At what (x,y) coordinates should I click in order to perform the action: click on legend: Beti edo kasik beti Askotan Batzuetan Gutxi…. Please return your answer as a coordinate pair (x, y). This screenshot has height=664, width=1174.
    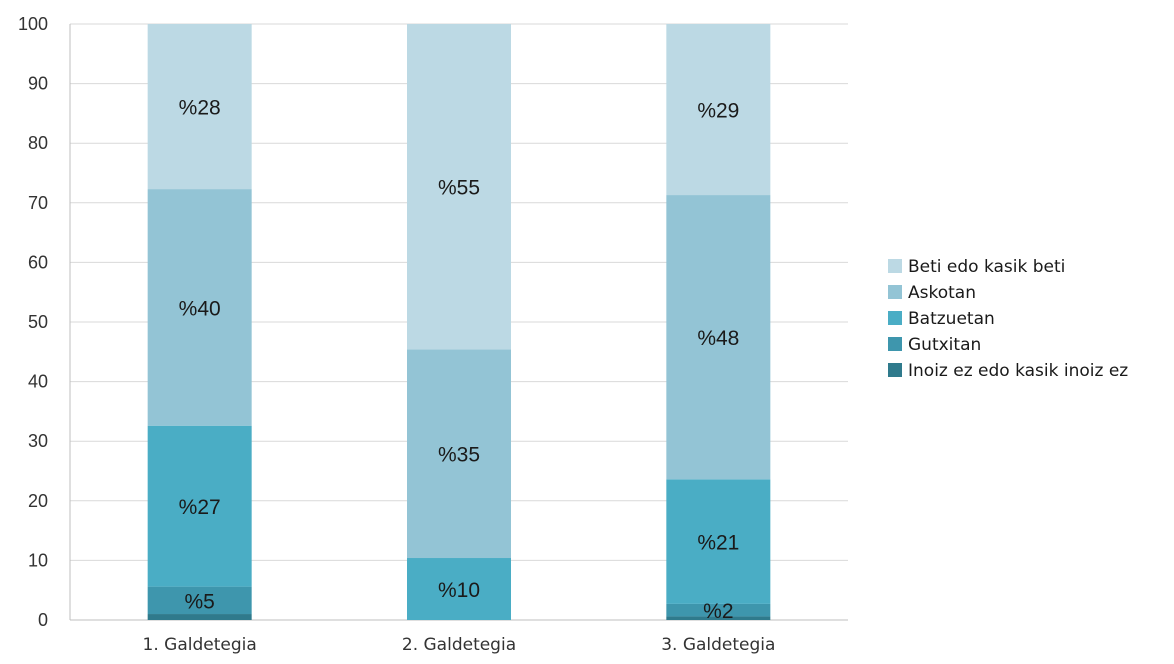
    Looking at the image, I should click on (1008, 319).